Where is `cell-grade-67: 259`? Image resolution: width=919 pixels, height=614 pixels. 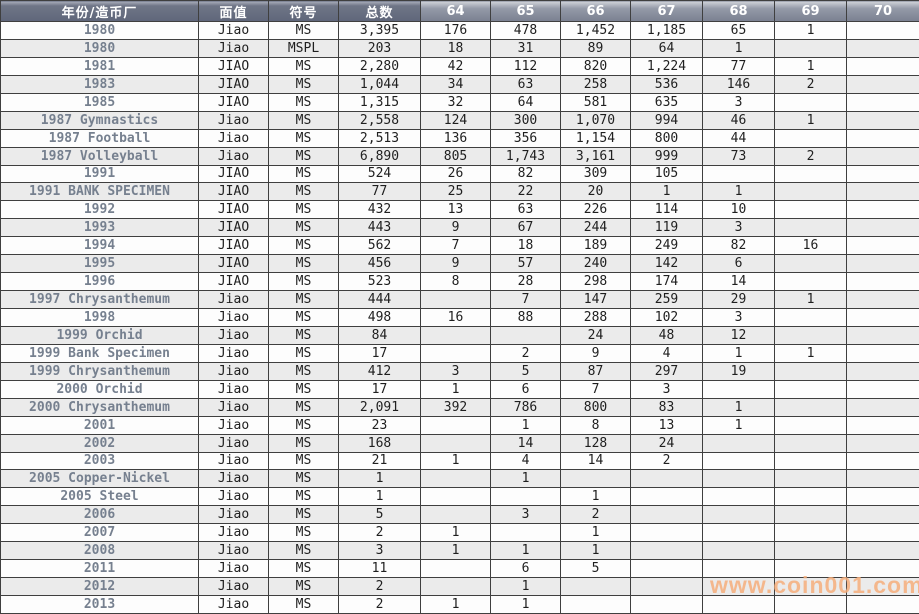
cell-grade-67: 259 is located at coordinates (666, 299).